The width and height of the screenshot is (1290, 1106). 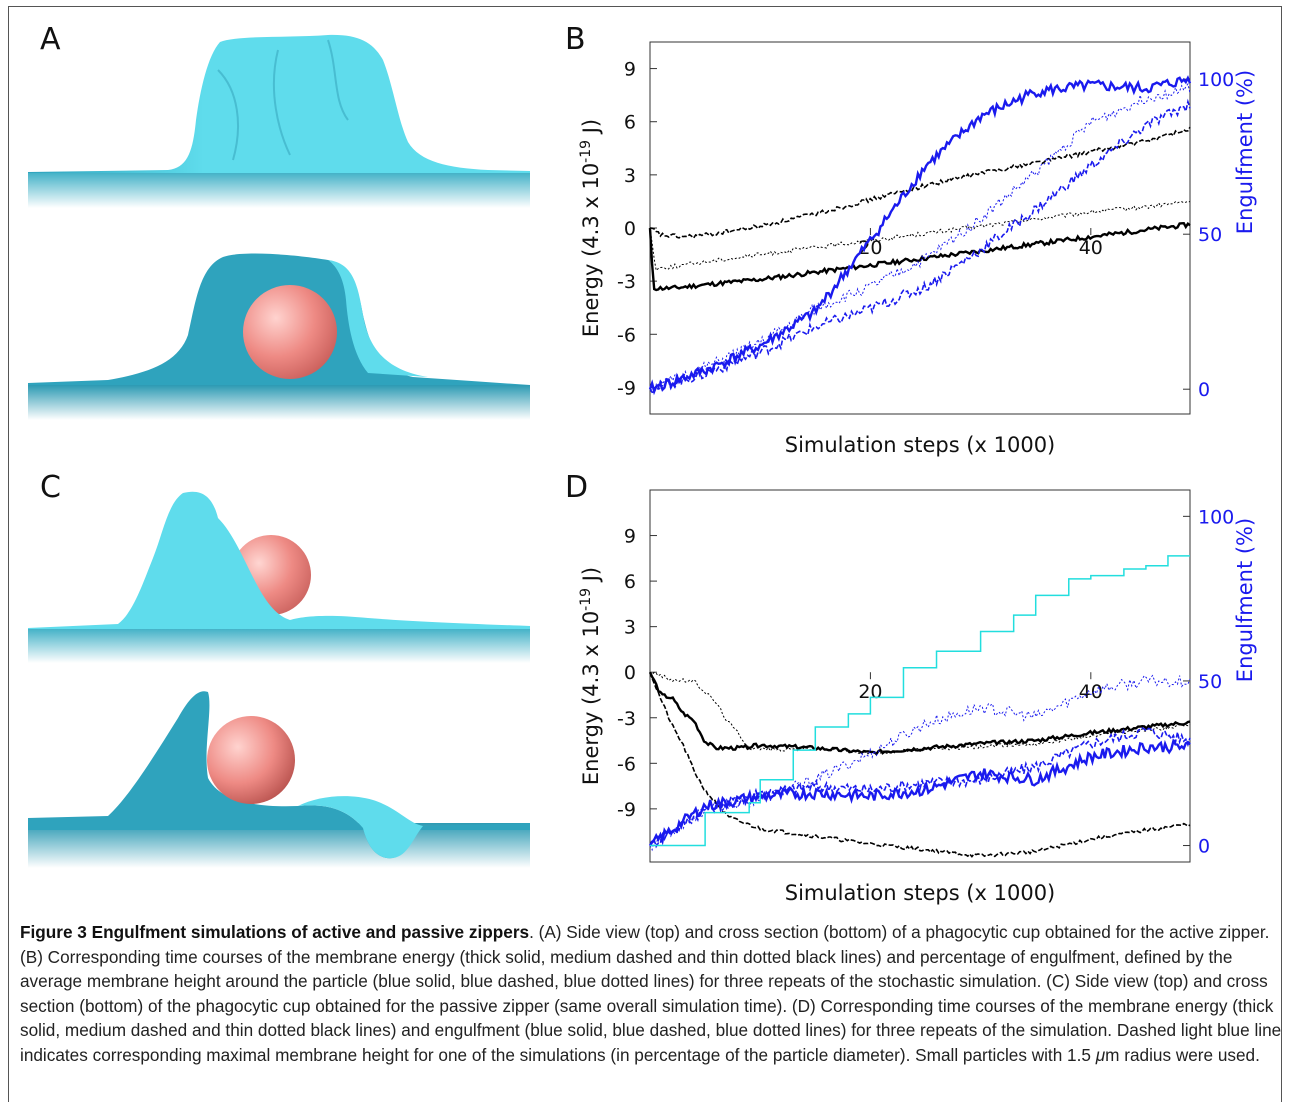 I want to click on panel-a-cross-section, so click(x=279, y=336).